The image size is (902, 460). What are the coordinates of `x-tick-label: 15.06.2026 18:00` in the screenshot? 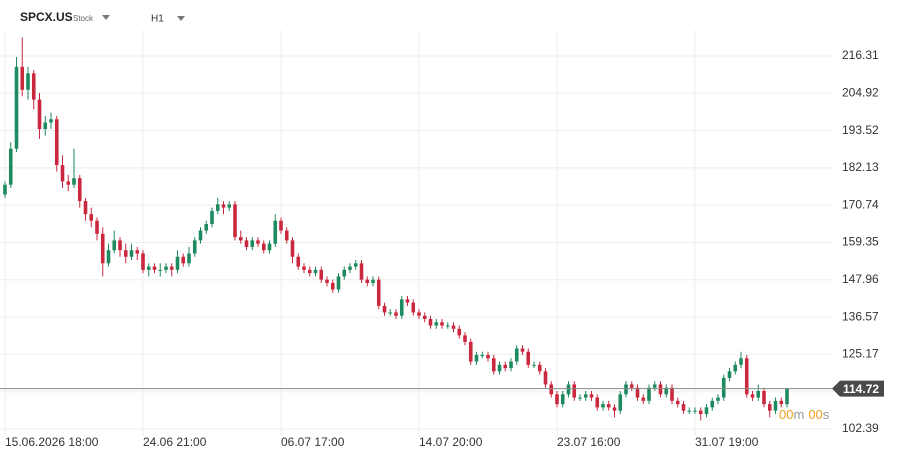 It's located at (52, 442).